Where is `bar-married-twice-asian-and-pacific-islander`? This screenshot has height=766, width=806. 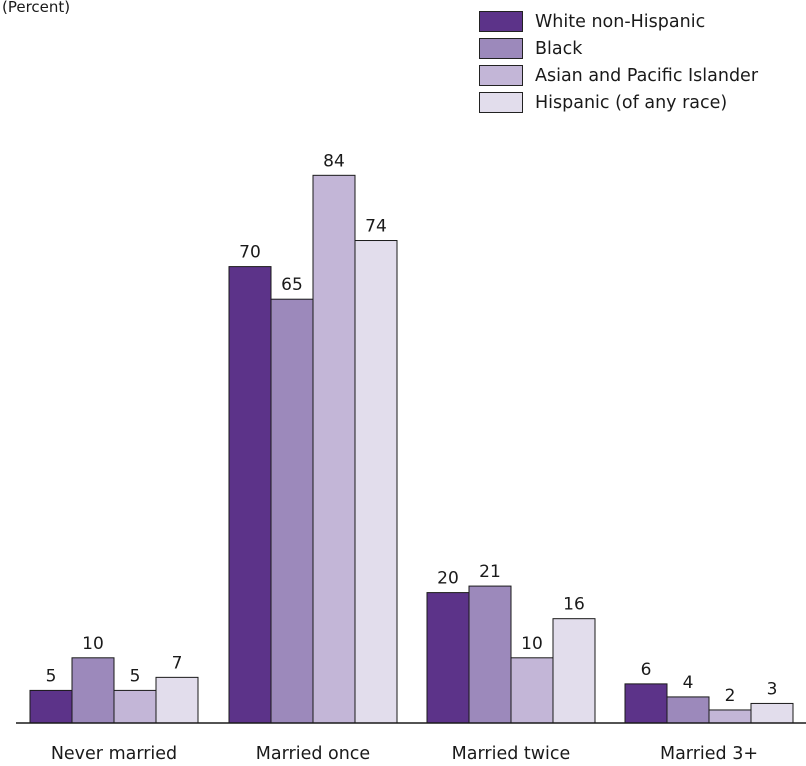
bar-married-twice-asian-and-pacific-islander is located at coordinates (532, 690).